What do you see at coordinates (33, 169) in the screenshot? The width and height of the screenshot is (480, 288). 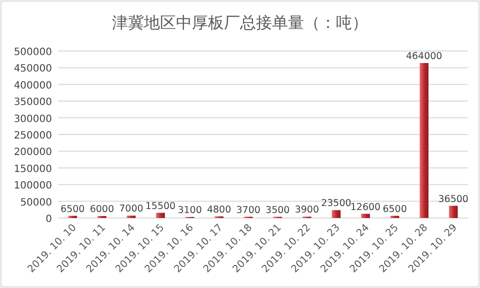 I see `y-tick-label: 150000` at bounding box center [33, 169].